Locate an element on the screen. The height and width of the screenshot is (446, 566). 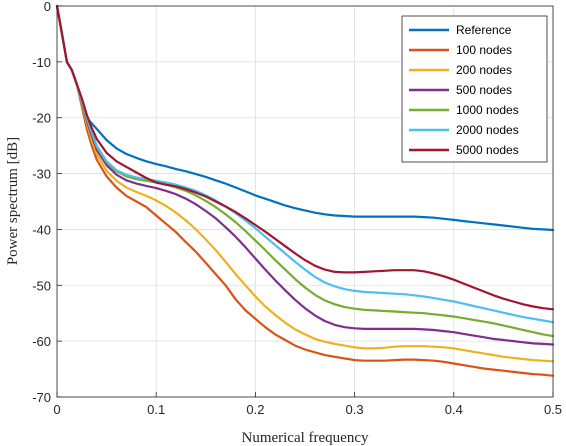
legend-label: 100 nodes is located at coordinates (484, 50).